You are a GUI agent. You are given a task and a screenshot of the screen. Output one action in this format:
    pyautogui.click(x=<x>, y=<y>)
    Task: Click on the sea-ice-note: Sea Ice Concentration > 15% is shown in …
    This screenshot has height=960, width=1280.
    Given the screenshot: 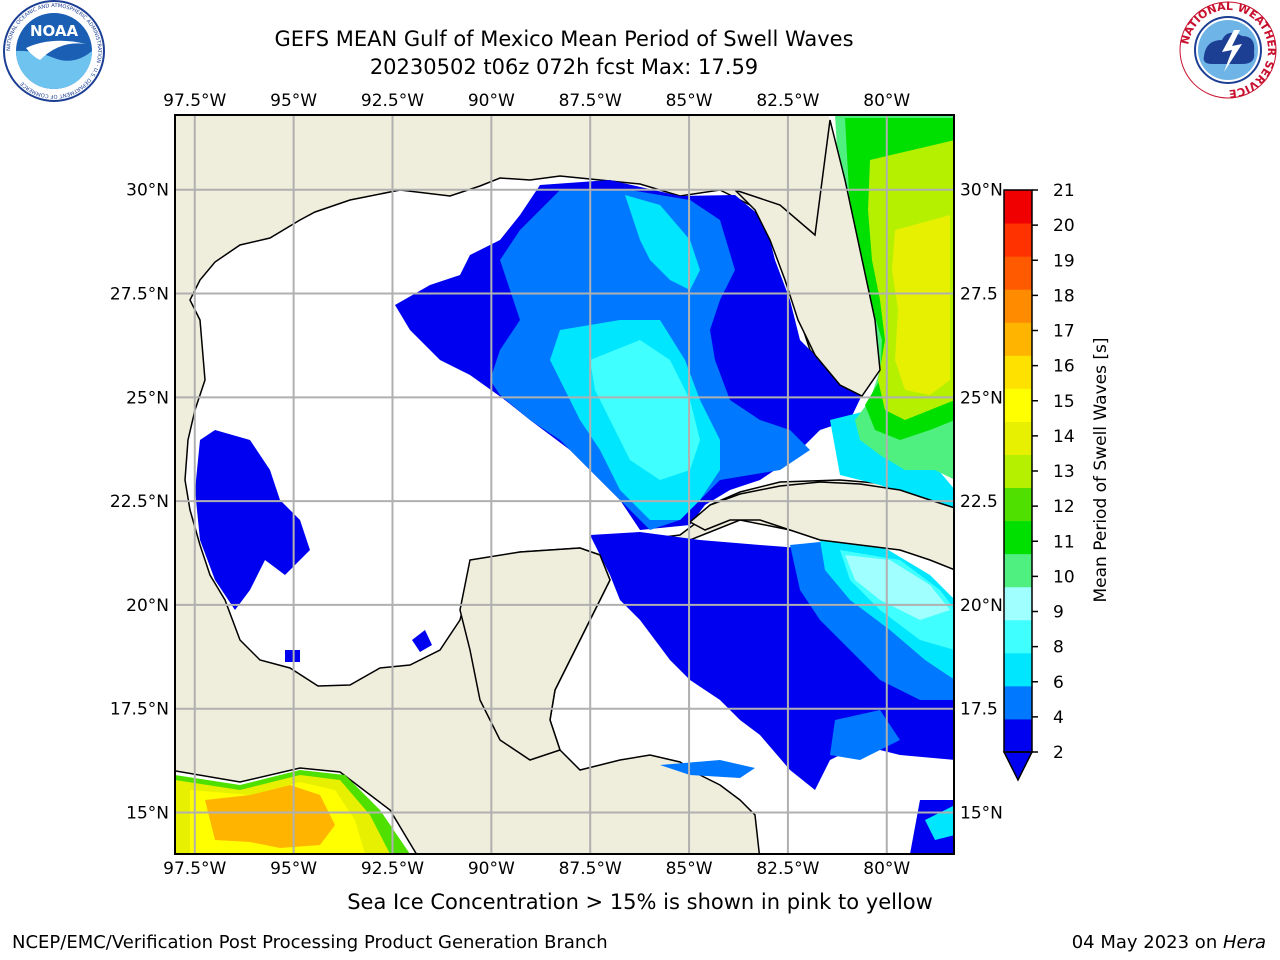 What is the action you would take?
    pyautogui.click(x=640, y=902)
    